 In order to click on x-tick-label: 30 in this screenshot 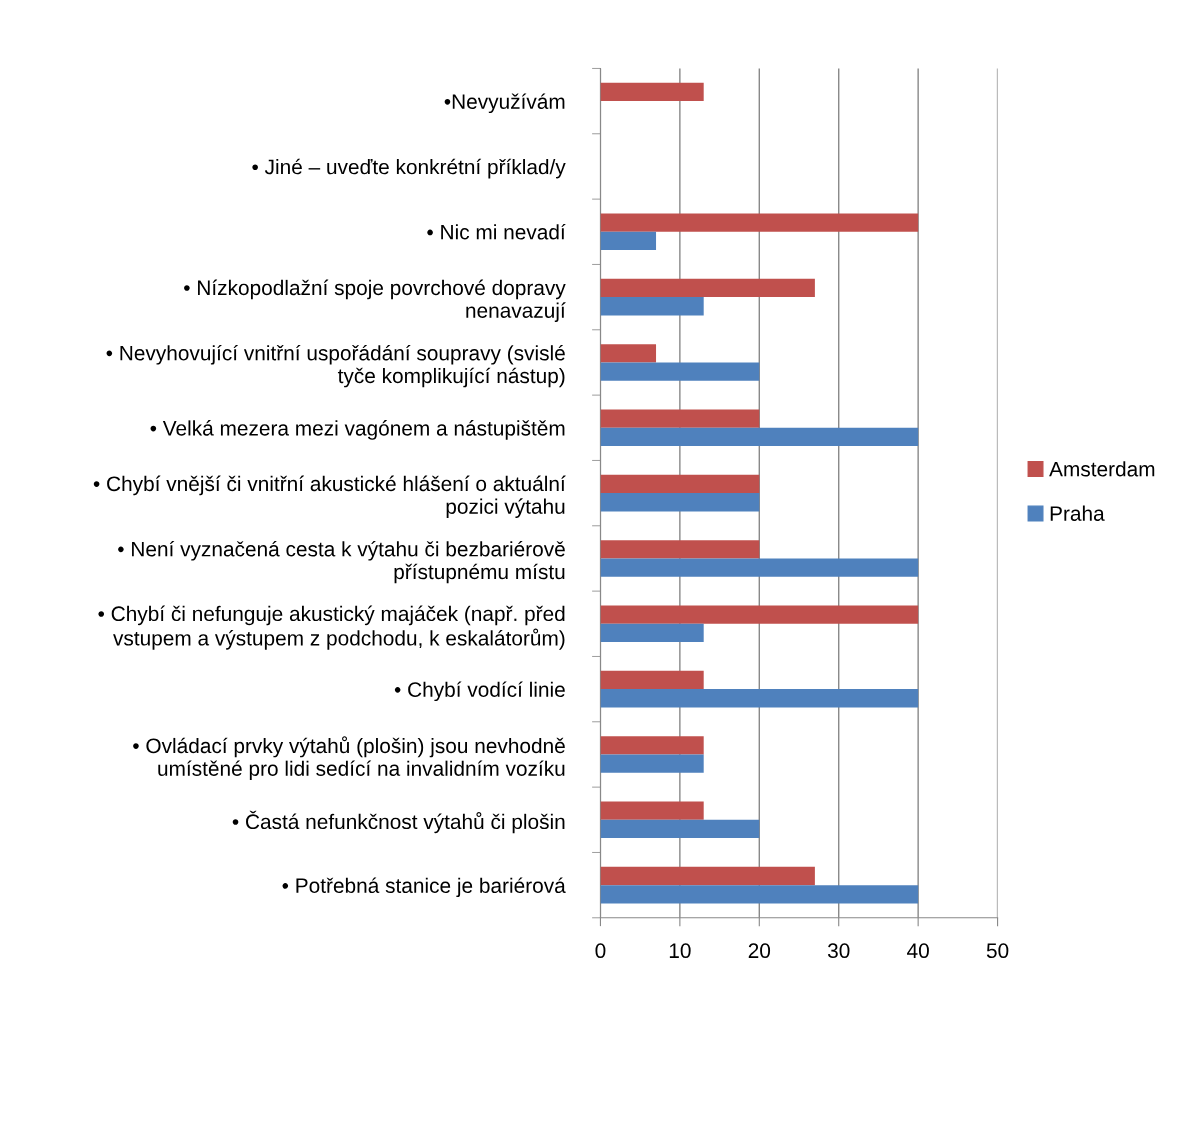, I will do `click(838, 951)`.